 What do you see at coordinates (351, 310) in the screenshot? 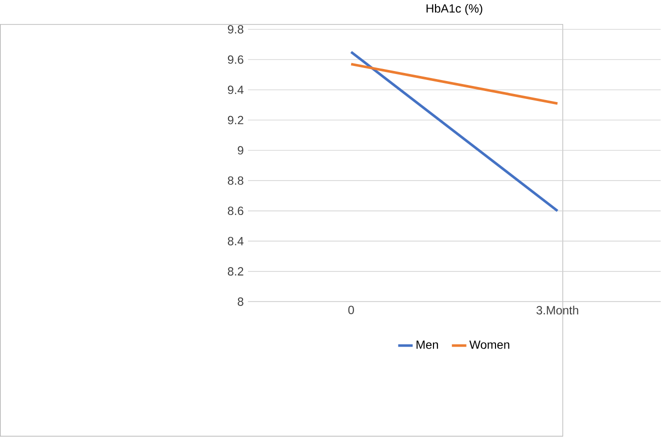
I see `x-tick-label: 0` at bounding box center [351, 310].